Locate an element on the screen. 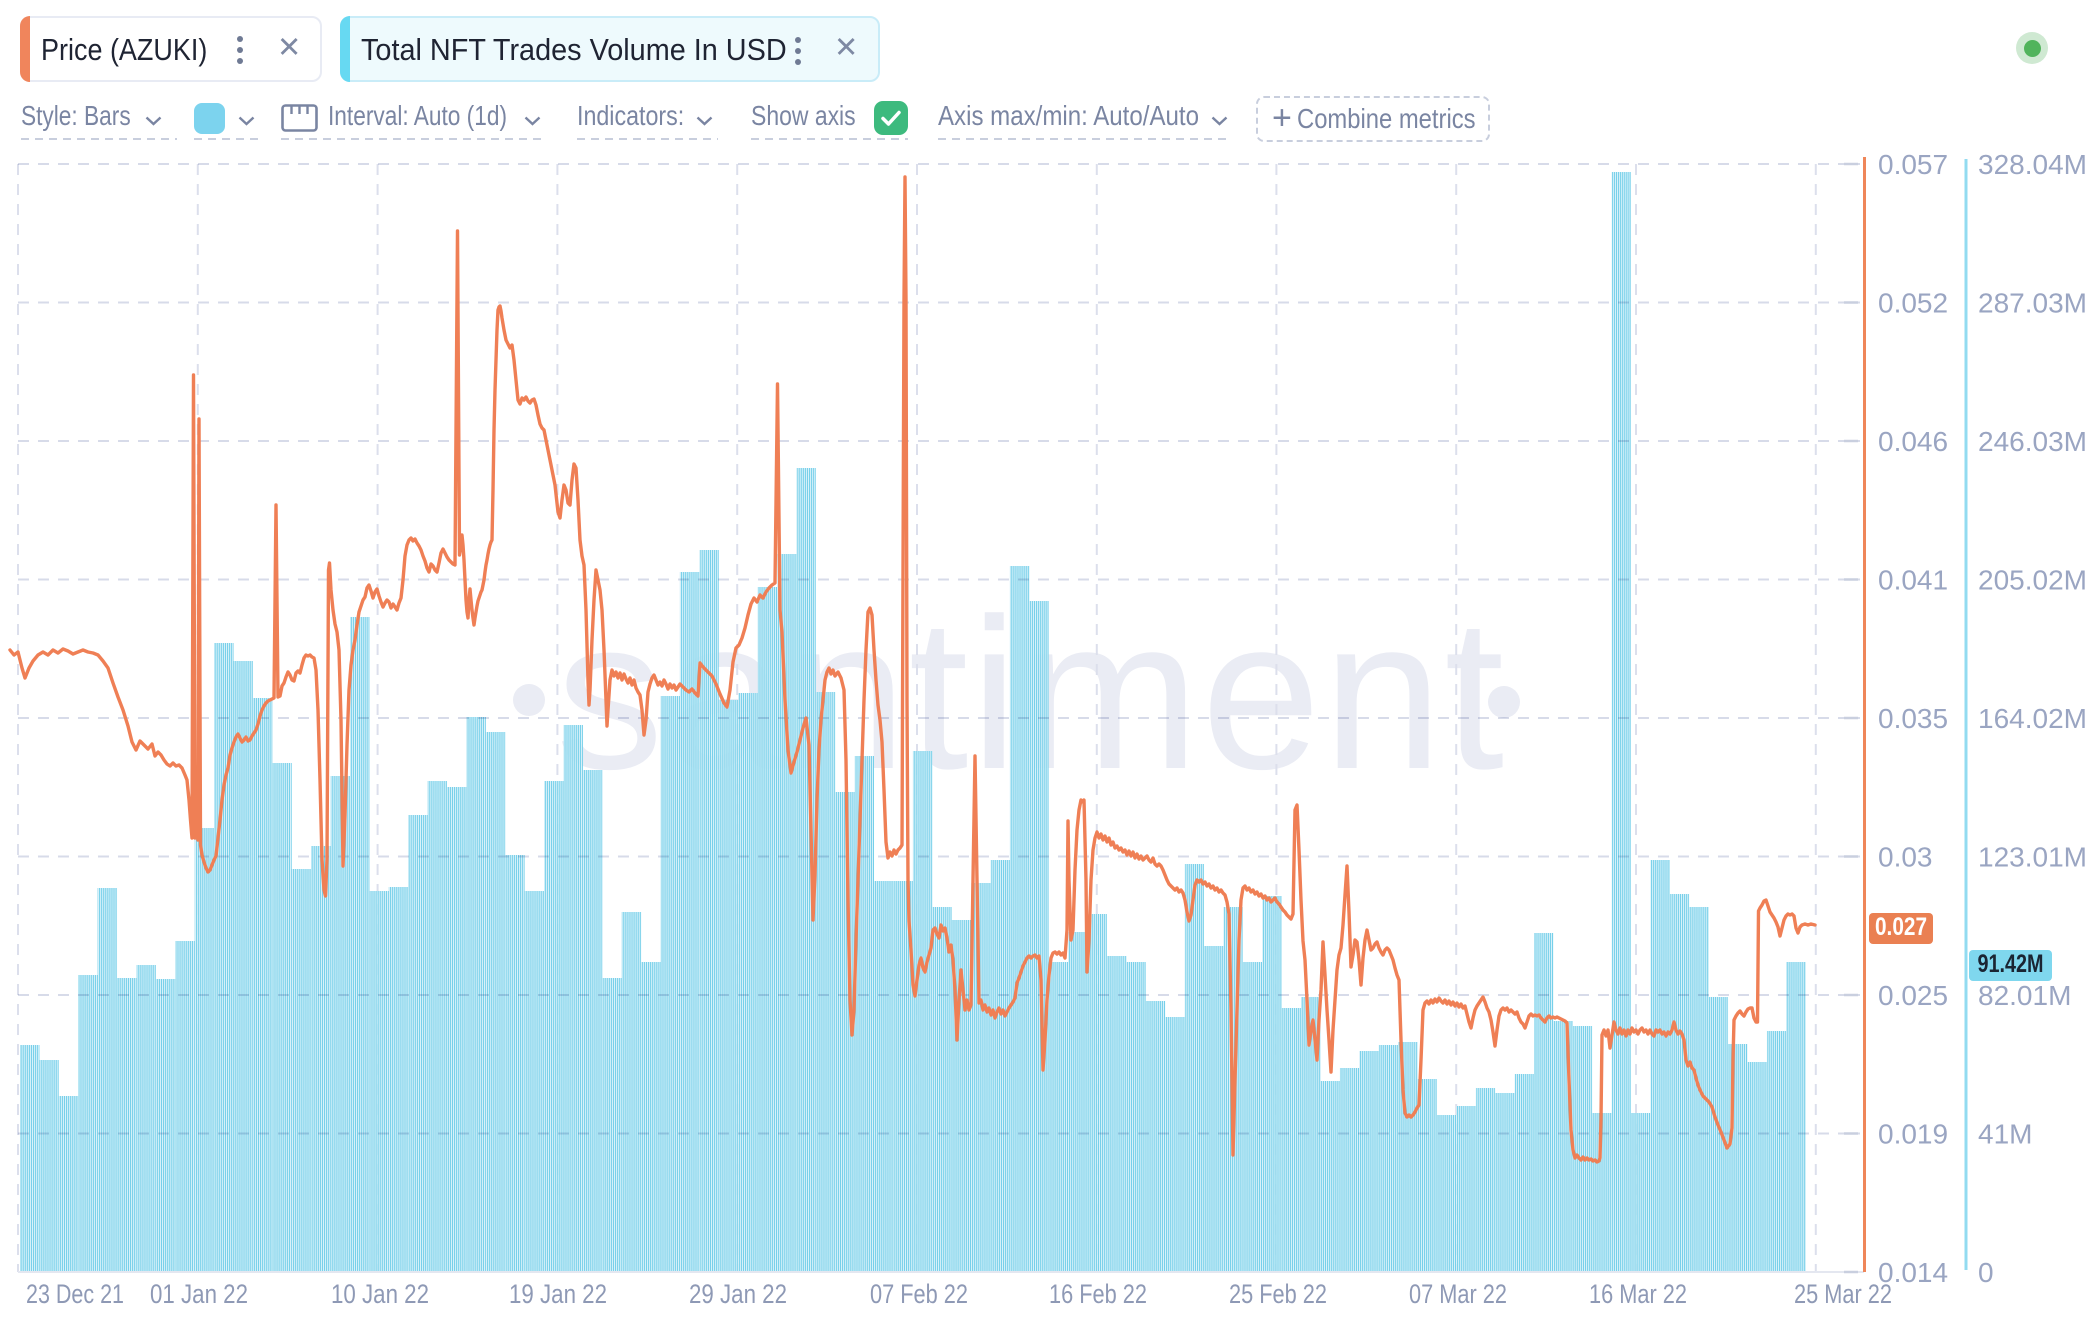 This screenshot has height=1322, width=2094. svg-text: 16 Feb 22 is located at coordinates (1098, 1294).